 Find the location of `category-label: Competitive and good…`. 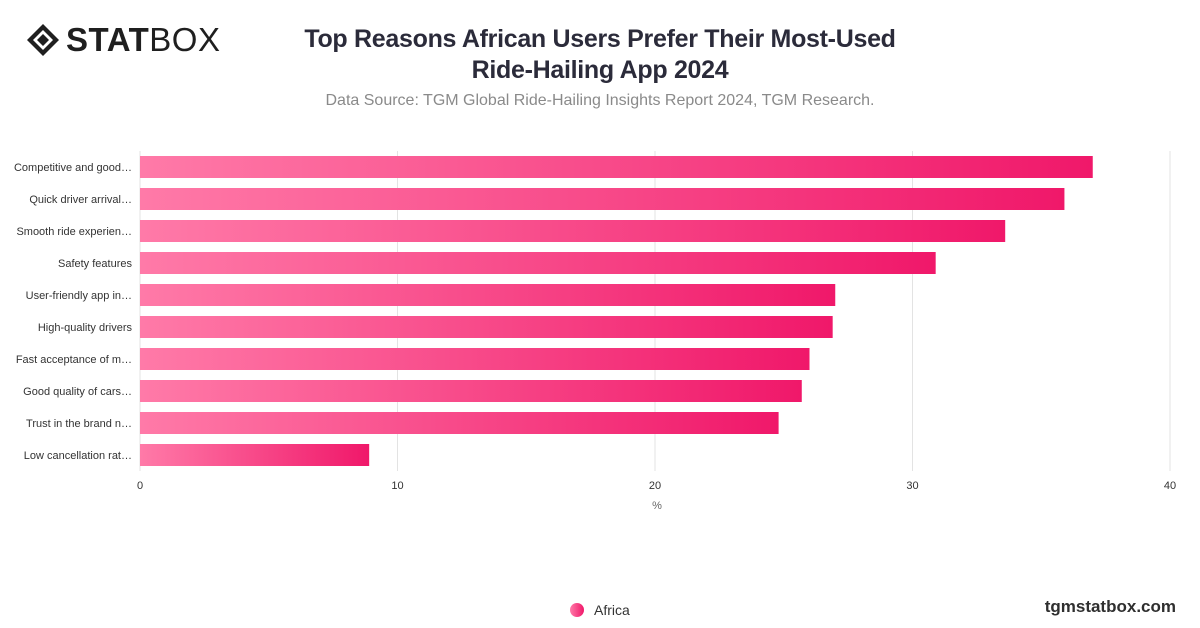

category-label: Competitive and good… is located at coordinates (73, 168).